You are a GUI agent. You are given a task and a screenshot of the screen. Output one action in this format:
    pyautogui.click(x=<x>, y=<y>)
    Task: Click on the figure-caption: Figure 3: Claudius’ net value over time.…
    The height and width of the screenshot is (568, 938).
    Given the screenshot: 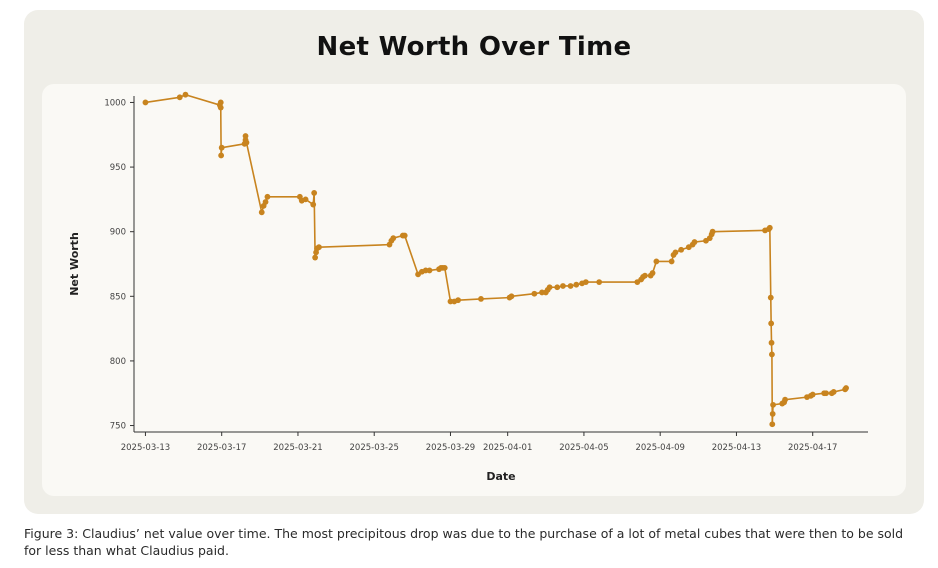 What is the action you would take?
    pyautogui.click(x=464, y=542)
    